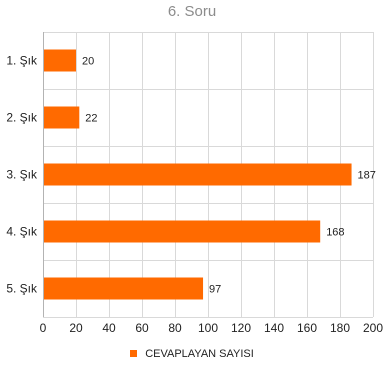 This screenshot has width=384, height=367. What do you see at coordinates (192, 11) in the screenshot?
I see `chart-title: 6. Soru` at bounding box center [192, 11].